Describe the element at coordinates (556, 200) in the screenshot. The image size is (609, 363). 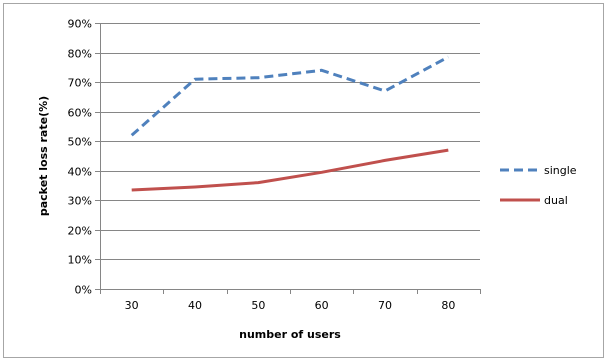
I see `legend-label-dual: dual` at that location.